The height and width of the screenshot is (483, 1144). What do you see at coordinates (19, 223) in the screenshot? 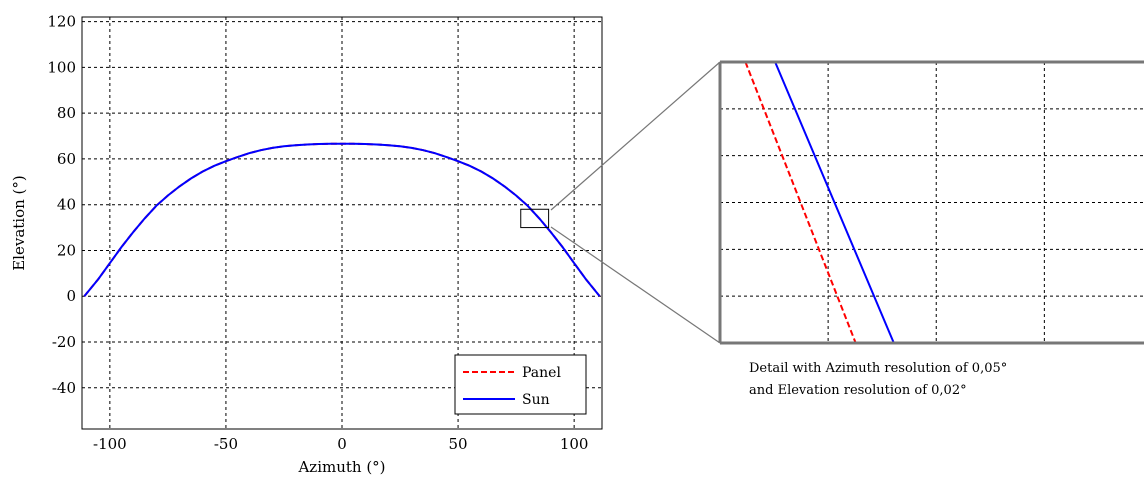
I see `y-axis-label: Elevation (°)` at bounding box center [19, 223].